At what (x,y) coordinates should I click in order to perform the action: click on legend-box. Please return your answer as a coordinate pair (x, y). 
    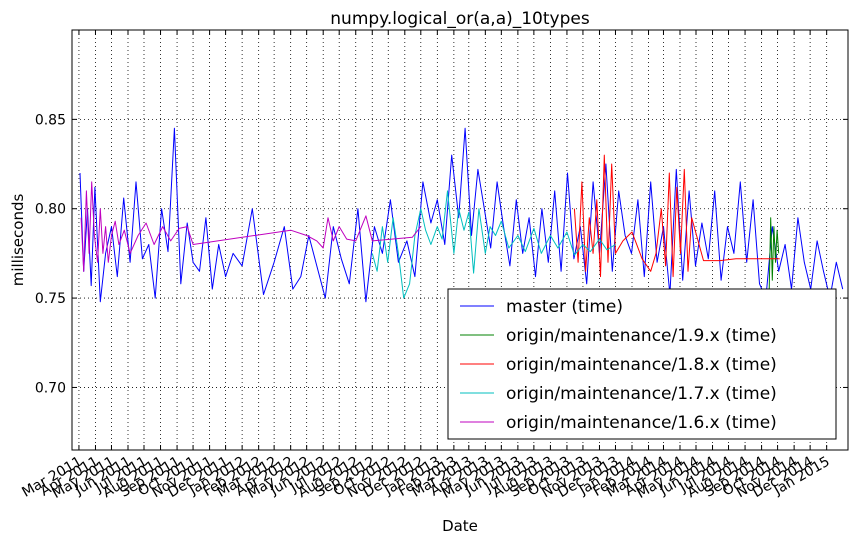
    Looking at the image, I should click on (642, 364).